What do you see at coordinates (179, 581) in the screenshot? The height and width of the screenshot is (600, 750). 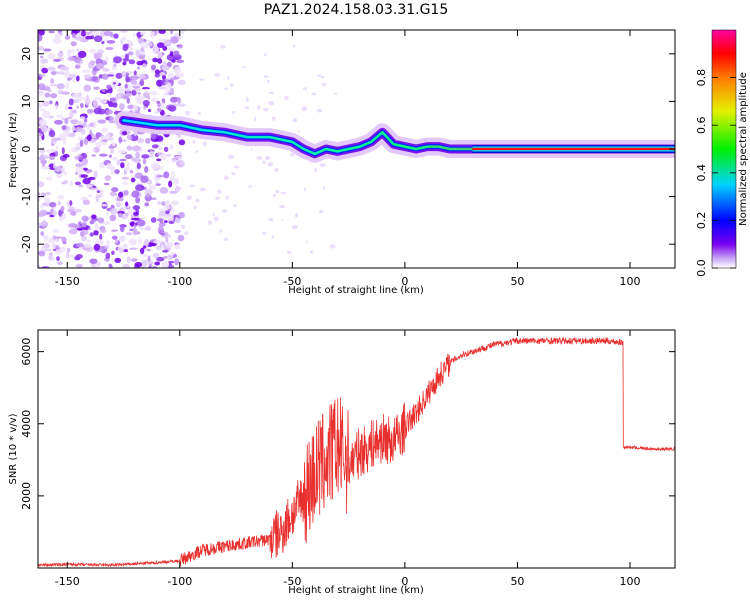 I see `snr-x-tick-label: -100` at bounding box center [179, 581].